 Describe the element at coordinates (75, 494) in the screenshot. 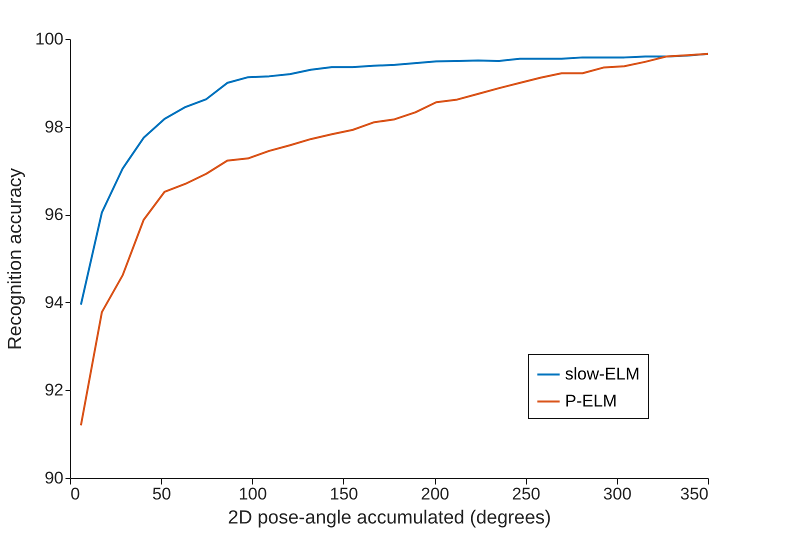

I see `x-tick-label: 0` at that location.